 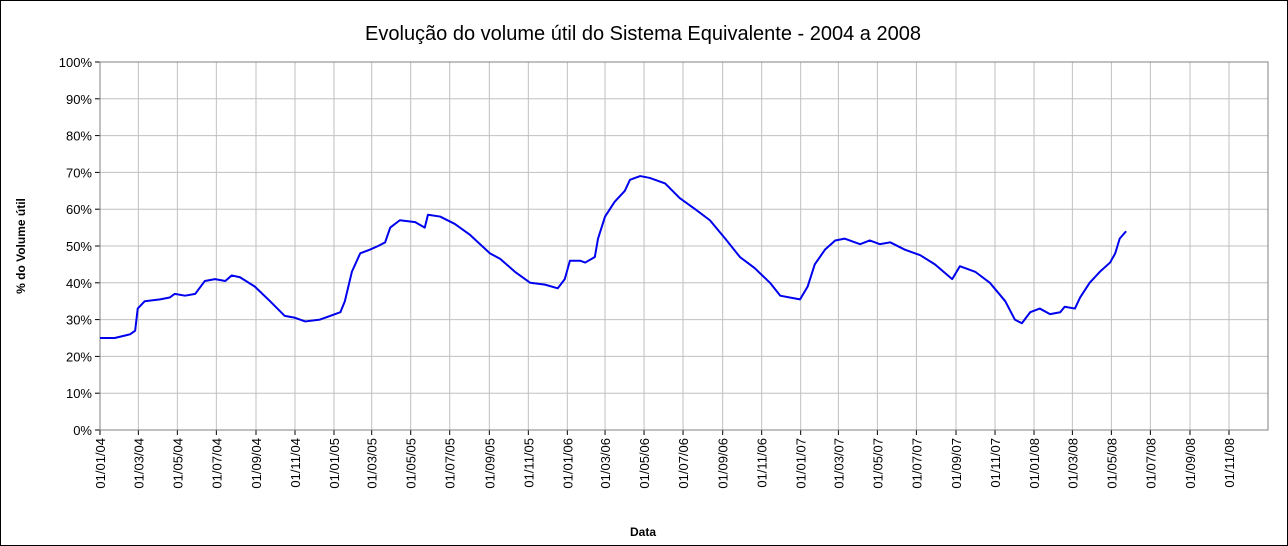 What do you see at coordinates (605, 463) in the screenshot?
I see `x-tick-label: 01/03/06` at bounding box center [605, 463].